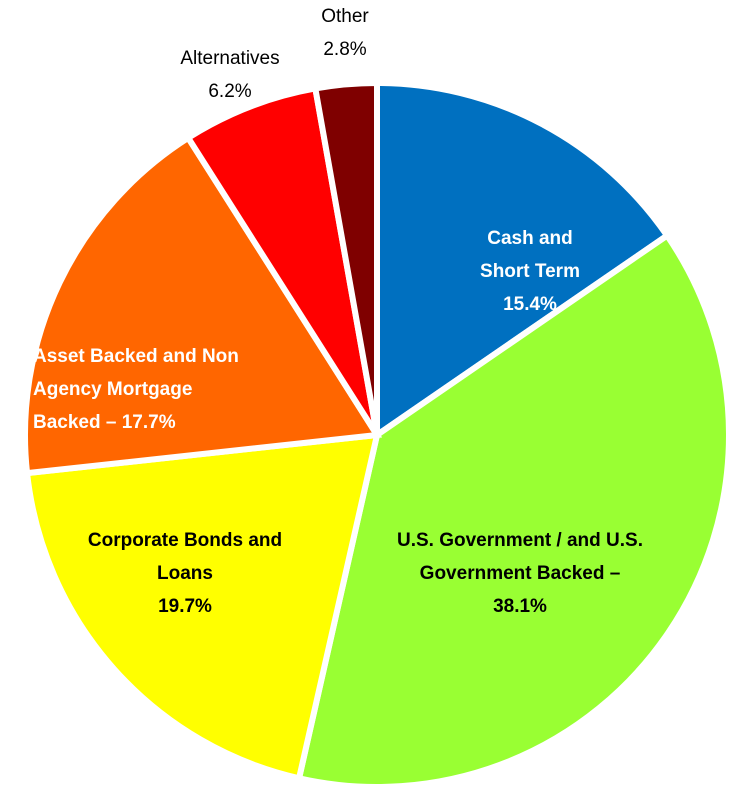 Image resolution: width=735 pixels, height=789 pixels. What do you see at coordinates (530, 255) in the screenshot?
I see `category-label: Cash and Short Term` at bounding box center [530, 255].